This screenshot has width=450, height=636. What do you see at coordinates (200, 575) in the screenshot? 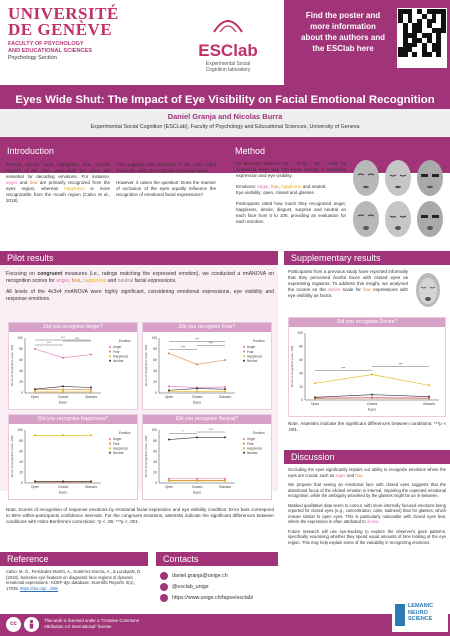
I see `contact-email: daniel.granja@unige.ch` at bounding box center [200, 575].